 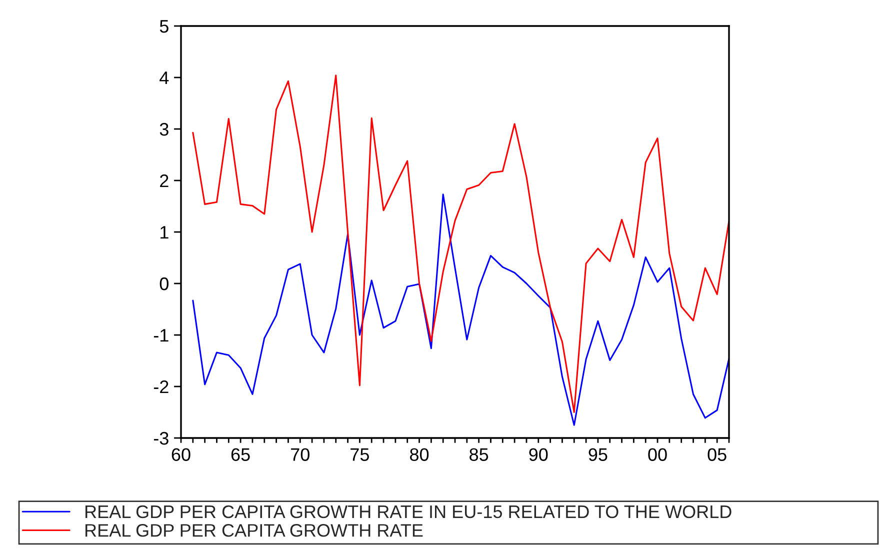 I want to click on x-tick-label: 65, so click(x=240, y=454).